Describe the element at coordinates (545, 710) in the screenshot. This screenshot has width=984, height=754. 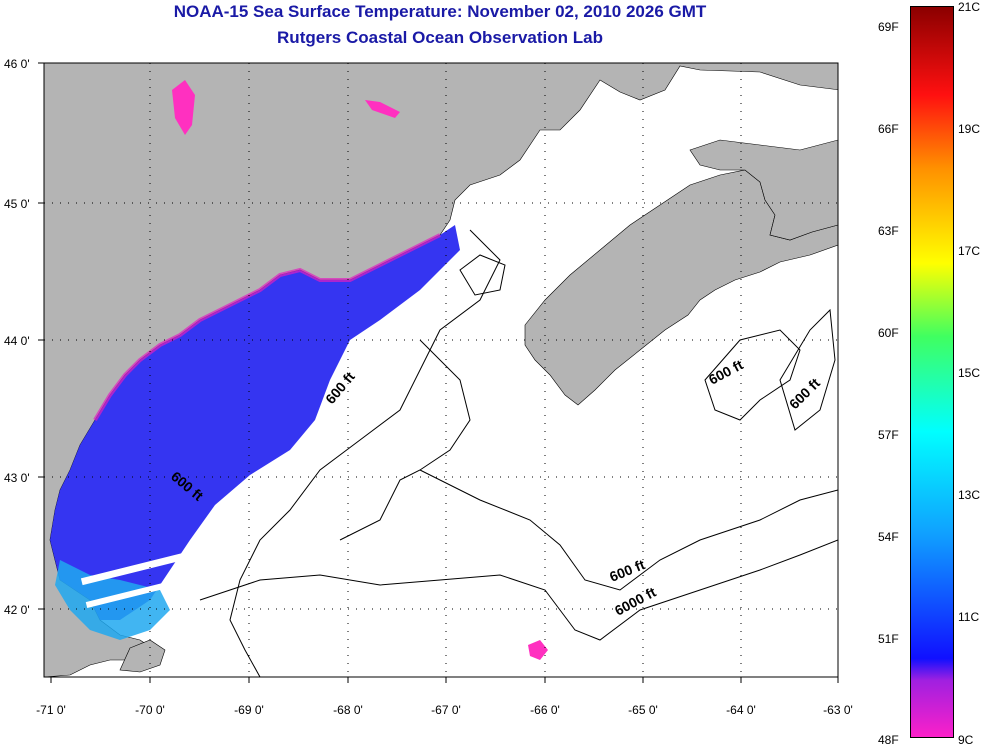
I see `lon-label: -66 0'` at that location.